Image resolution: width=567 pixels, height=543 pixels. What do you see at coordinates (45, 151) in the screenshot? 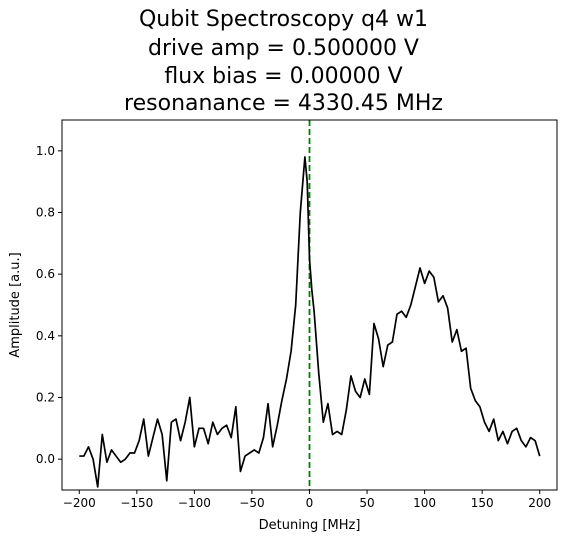
I see `y-tick-label: 1.0` at bounding box center [45, 151].